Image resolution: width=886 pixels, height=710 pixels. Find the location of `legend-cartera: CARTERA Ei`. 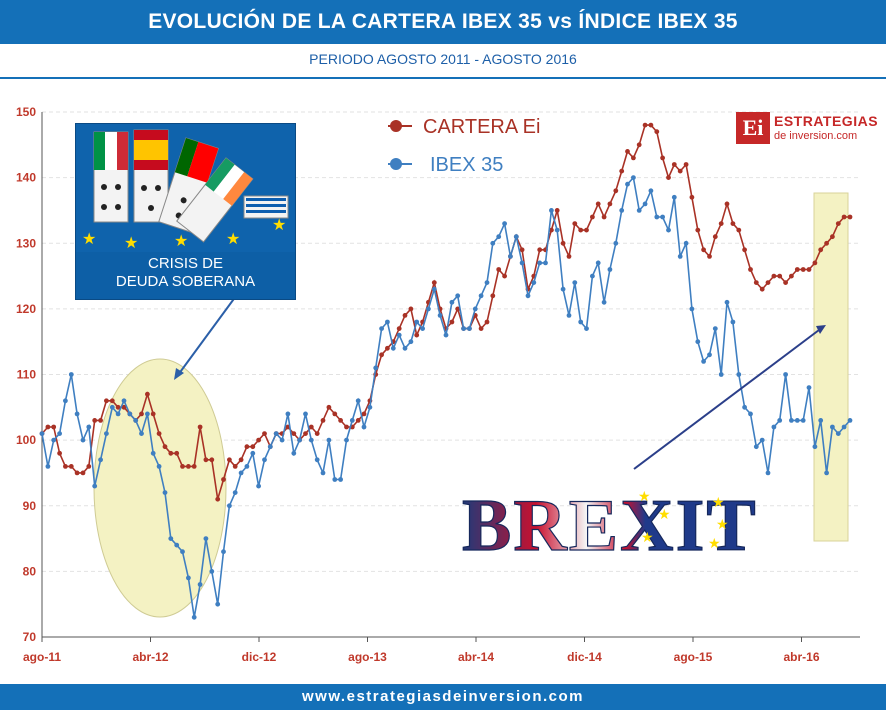

legend-cartera: CARTERA Ei is located at coordinates (481, 127).